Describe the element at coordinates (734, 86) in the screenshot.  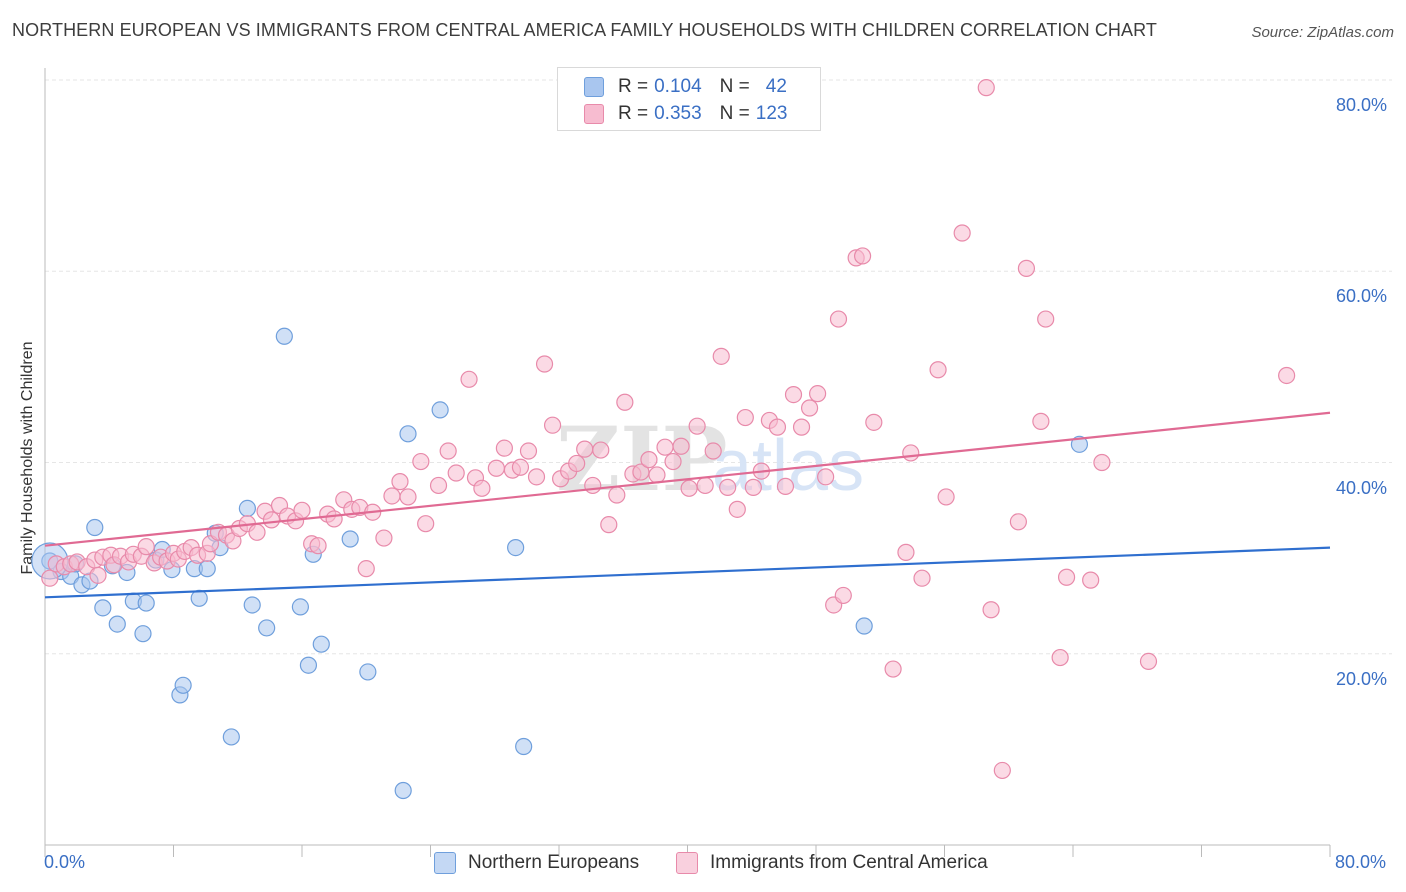
I see `legend-n-label: N =` at that location.